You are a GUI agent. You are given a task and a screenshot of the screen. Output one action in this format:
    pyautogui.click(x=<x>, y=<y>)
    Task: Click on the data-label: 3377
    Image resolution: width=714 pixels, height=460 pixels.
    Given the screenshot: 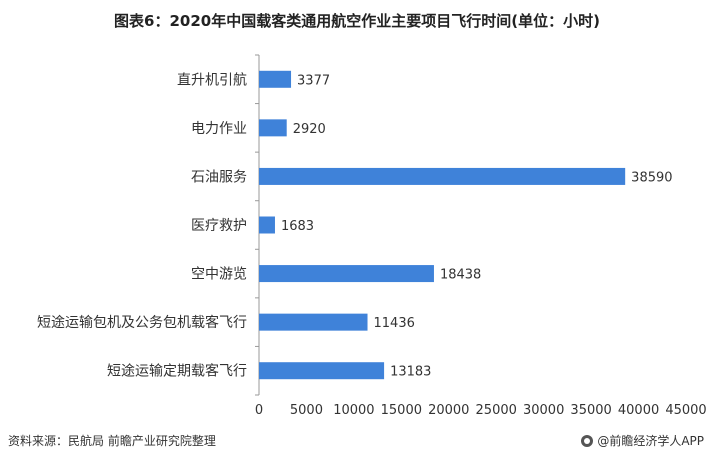 What is the action you would take?
    pyautogui.click(x=313, y=80)
    